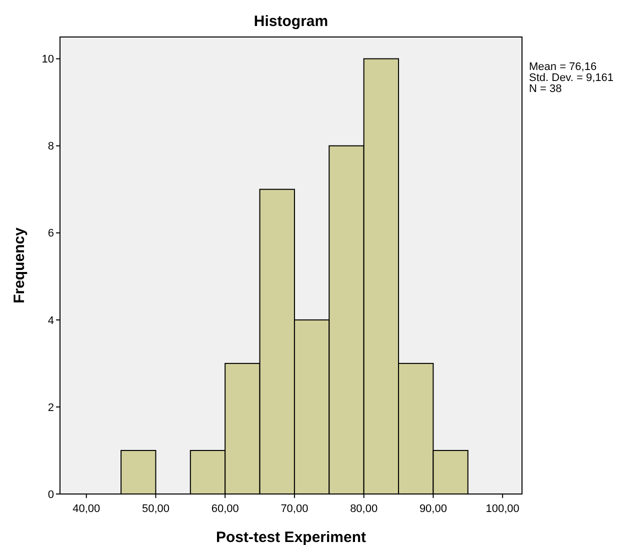 This screenshot has height=545, width=624. I want to click on y-tick-label: 6, so click(51, 234).